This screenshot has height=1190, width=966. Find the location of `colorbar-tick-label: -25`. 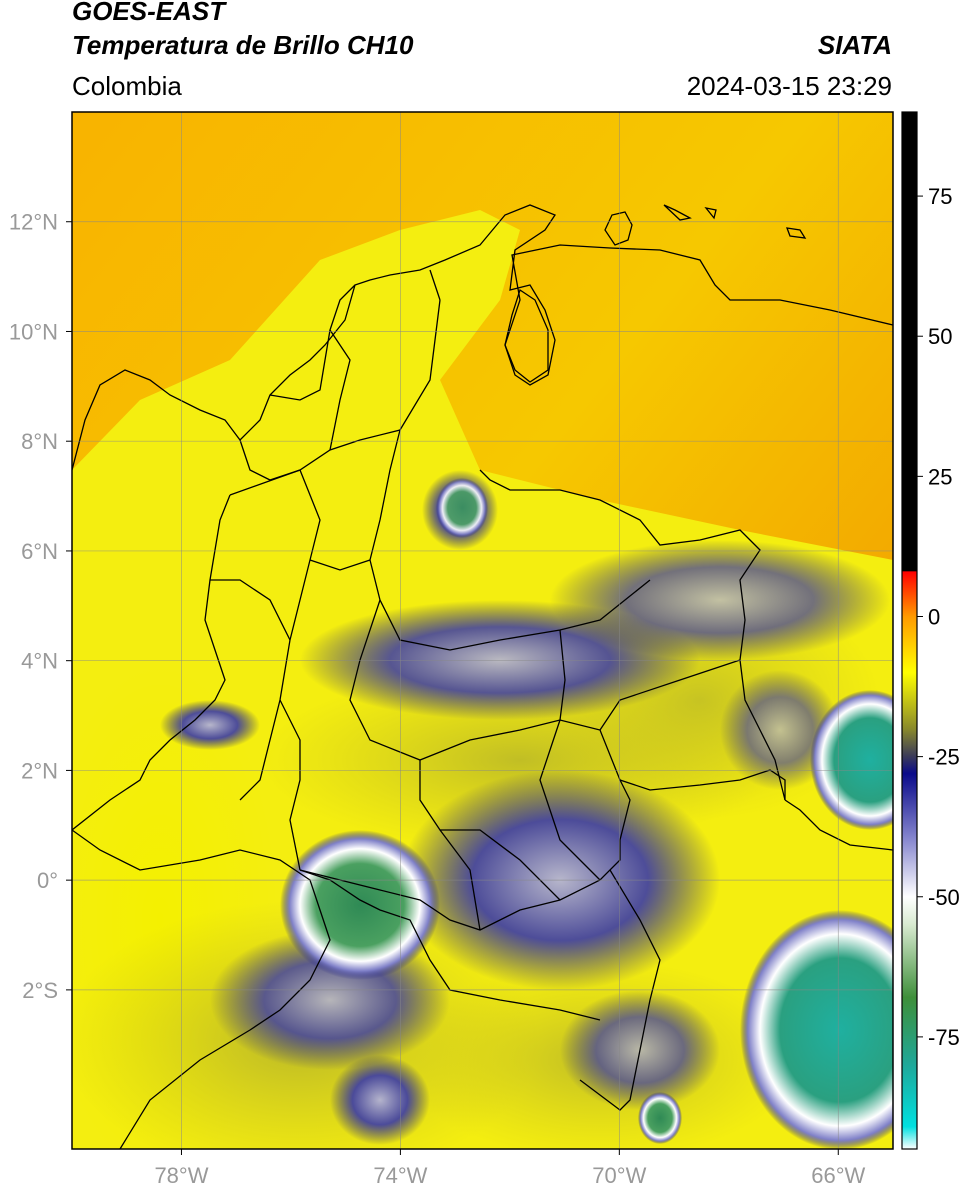

colorbar-tick-label: -25 is located at coordinates (944, 757).